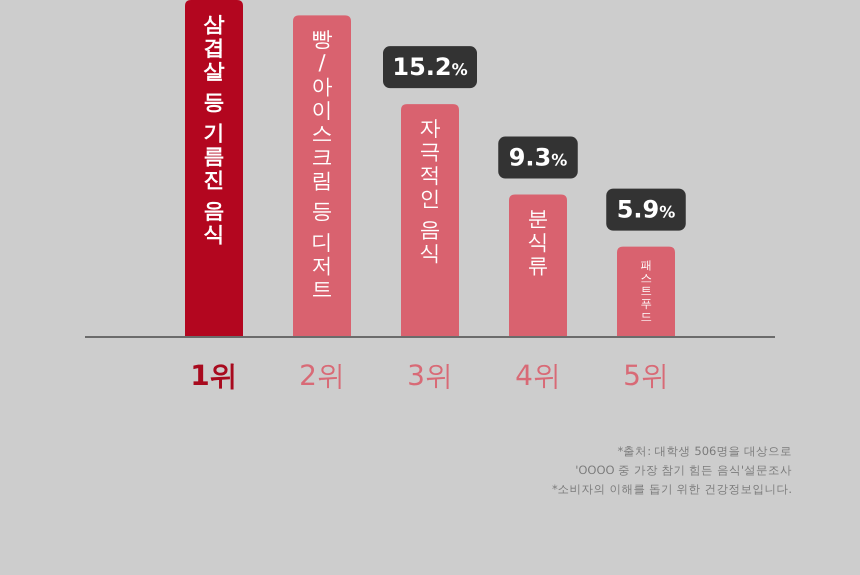  What do you see at coordinates (322, 164) in the screenshot?
I see `text: 빵/아이스크림 등 디저트` at bounding box center [322, 164].